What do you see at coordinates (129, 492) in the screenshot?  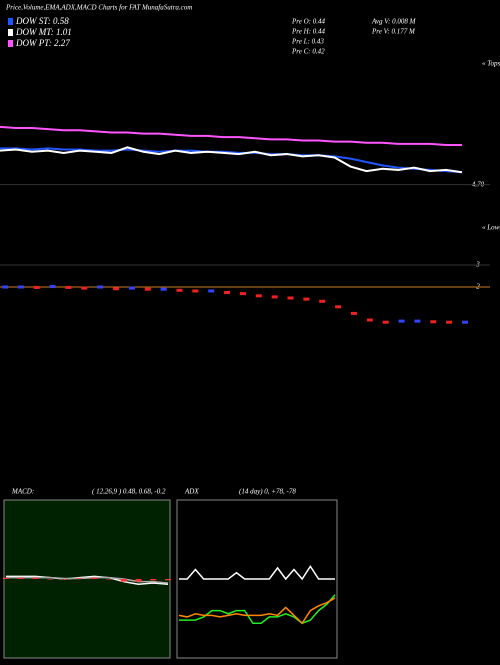 I see `panel-subtitle: ( 12,26,9 ) 0.48, 0.68, -0.2` at bounding box center [129, 492].